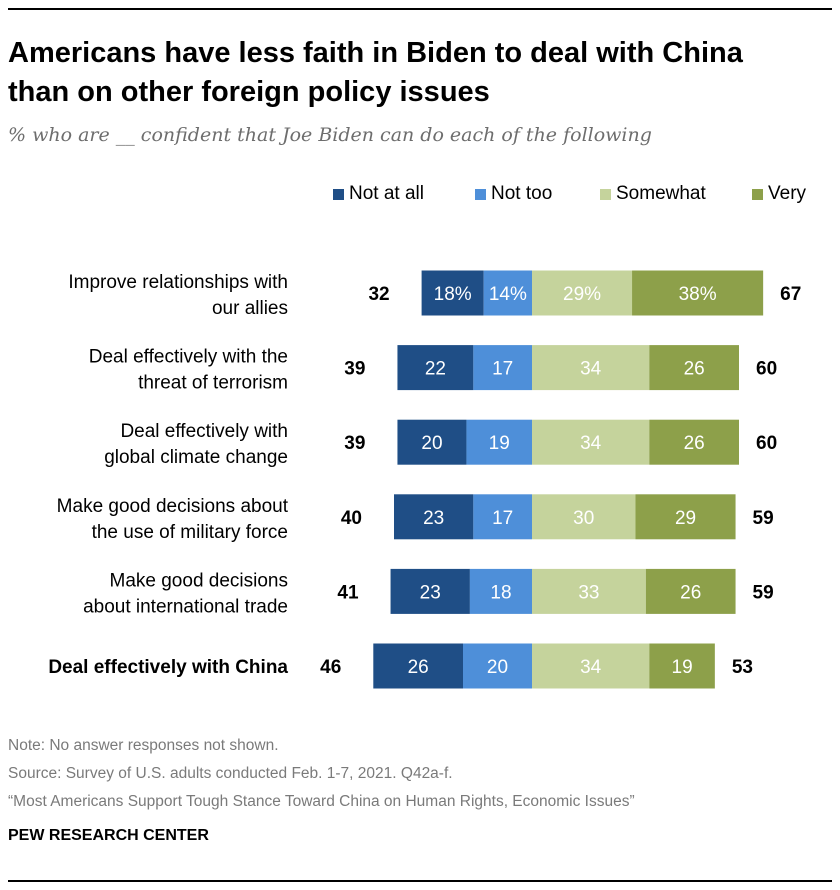 This screenshot has height=890, width=840. I want to click on bar-value-label: 19, so click(499, 443).